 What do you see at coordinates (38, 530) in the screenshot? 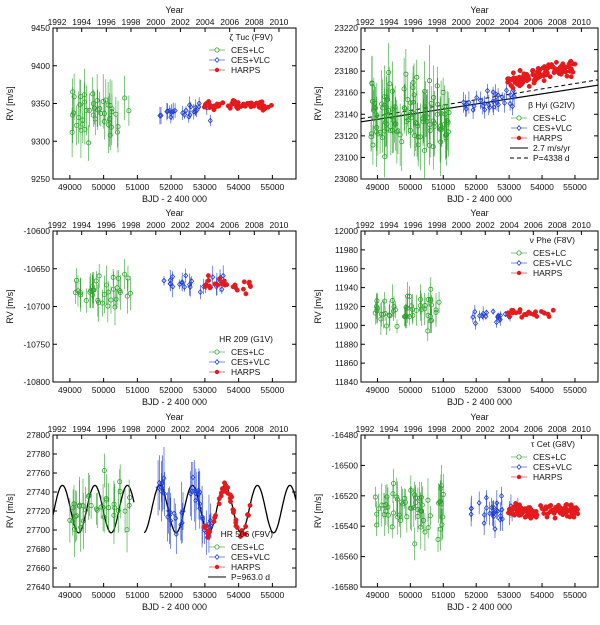
I see `y-tick-label: 27700` at bounding box center [38, 530].